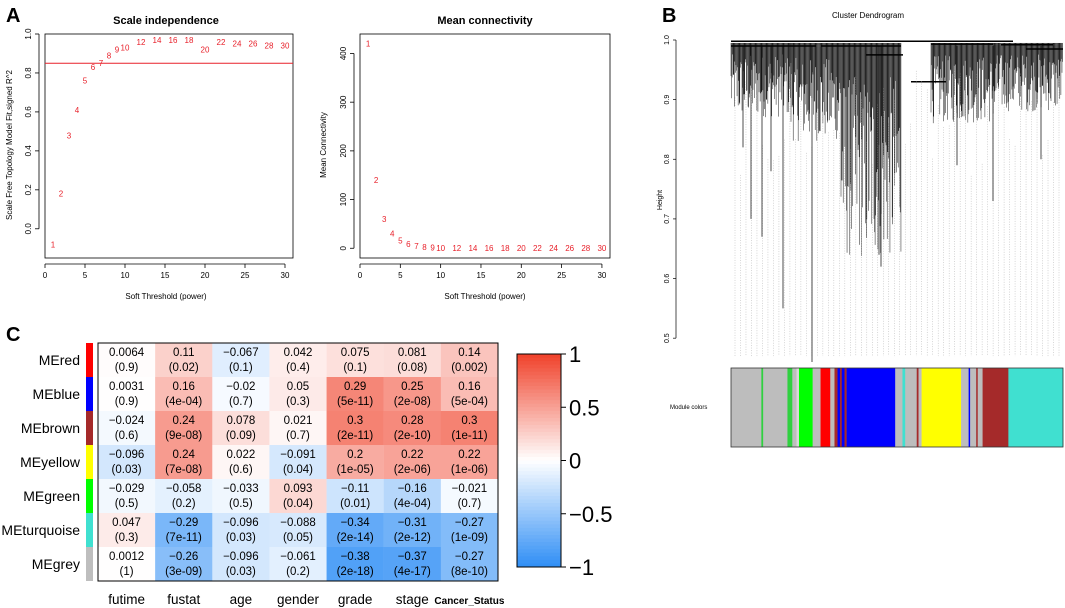 The width and height of the screenshot is (1065, 608). Describe the element at coordinates (245, 275) in the screenshot. I see `scale-x-tick-label: 25` at that location.